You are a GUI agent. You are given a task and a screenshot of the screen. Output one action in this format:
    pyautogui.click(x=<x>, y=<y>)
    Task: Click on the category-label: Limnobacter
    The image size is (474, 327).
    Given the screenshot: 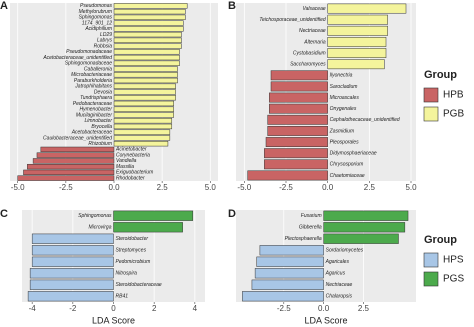 What is the action you would take?
    pyautogui.click(x=98, y=121)
    